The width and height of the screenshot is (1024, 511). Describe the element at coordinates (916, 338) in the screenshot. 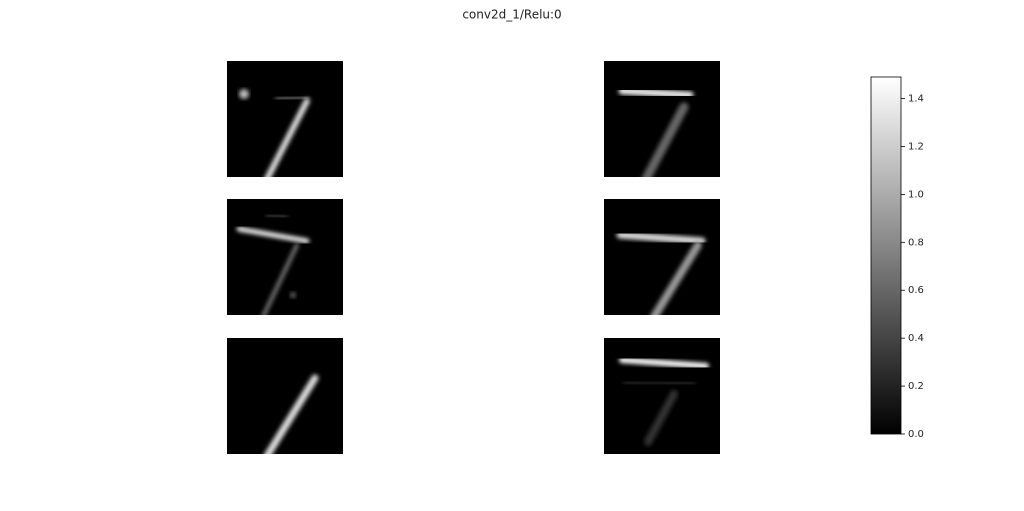

I see `tick-label: 0.4` at that location.